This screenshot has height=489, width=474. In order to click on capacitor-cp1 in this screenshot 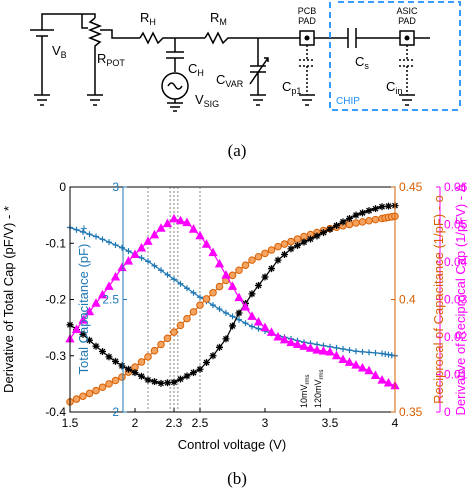, I will do `click(307, 70)`.